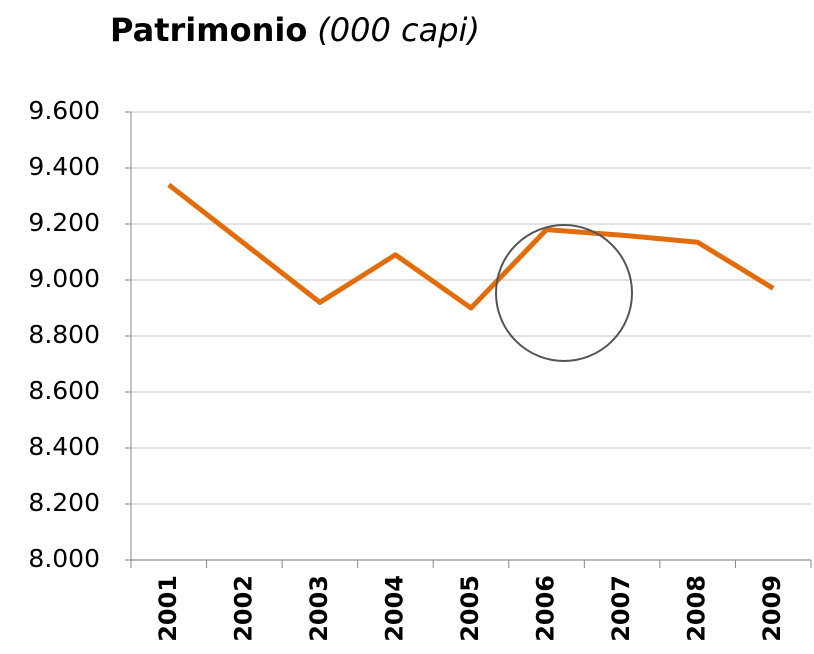 The image size is (814, 654). I want to click on y-tick-label: 8.200, so click(64, 502).